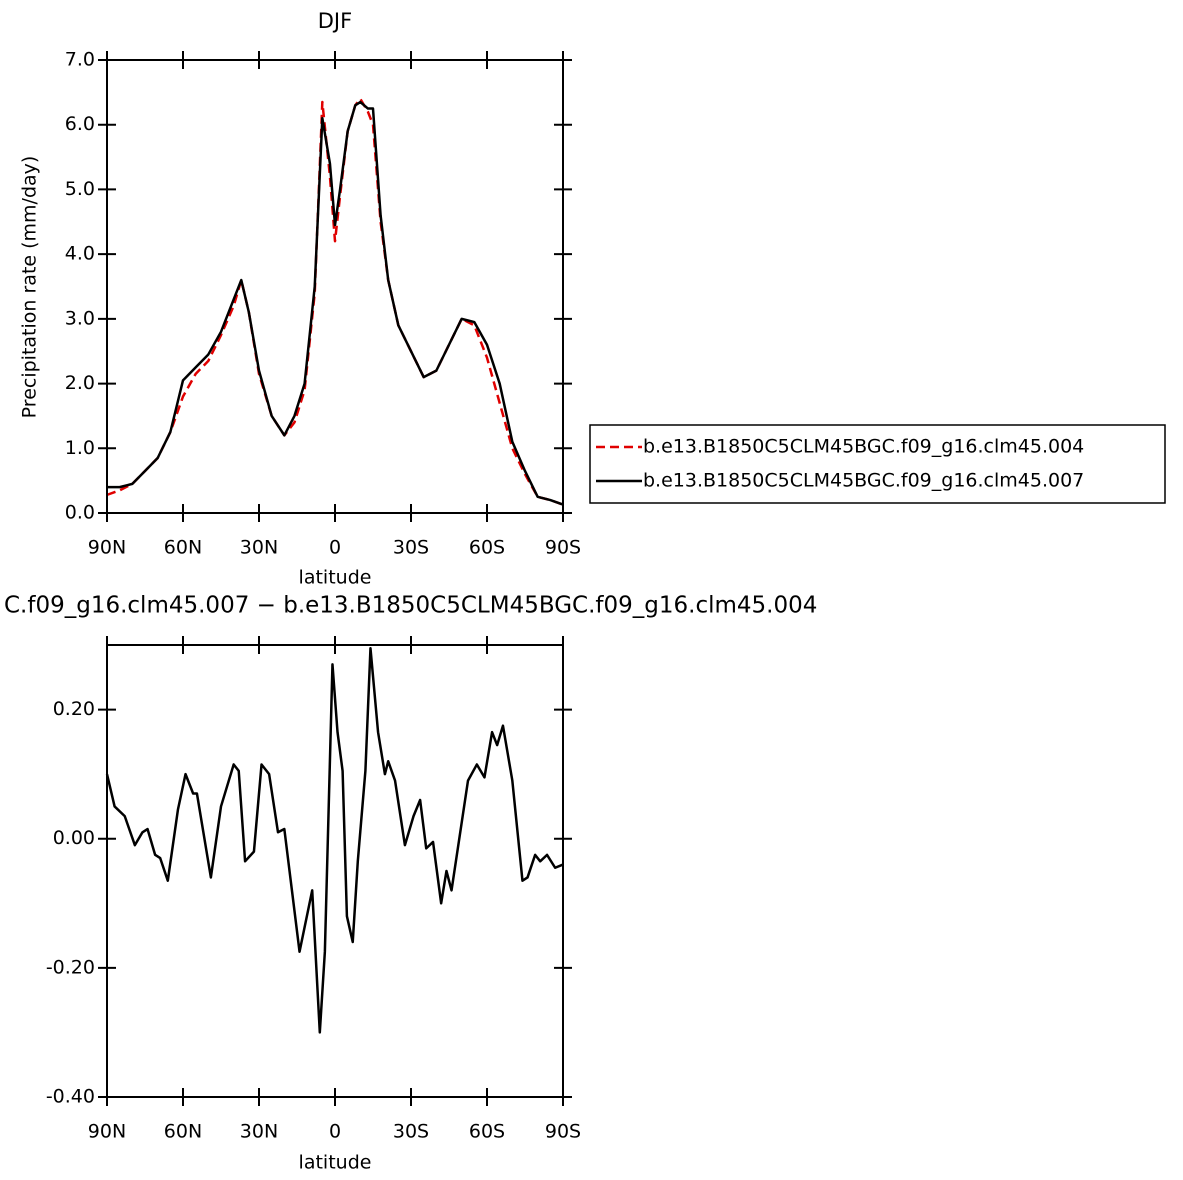 This screenshot has width=1183, height=1180. Describe the element at coordinates (80, 513) in the screenshot. I see `y-tick-label: 0.0` at that location.